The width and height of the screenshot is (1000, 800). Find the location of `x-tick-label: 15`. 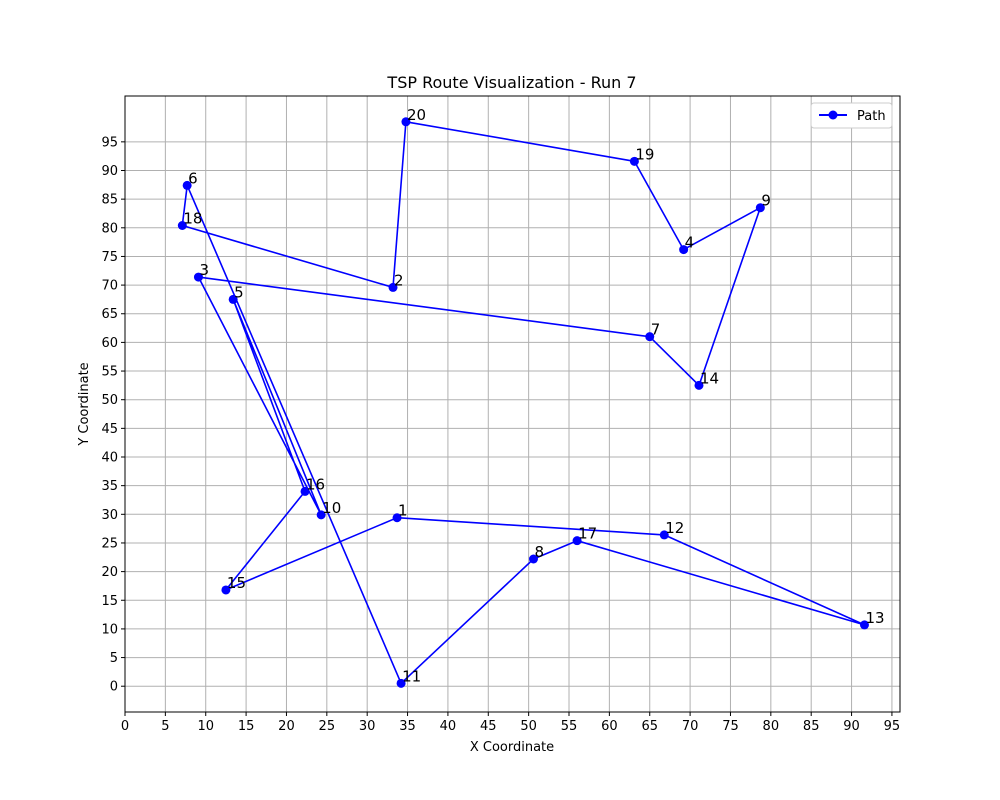

x-tick-label: 15 is located at coordinates (246, 726).